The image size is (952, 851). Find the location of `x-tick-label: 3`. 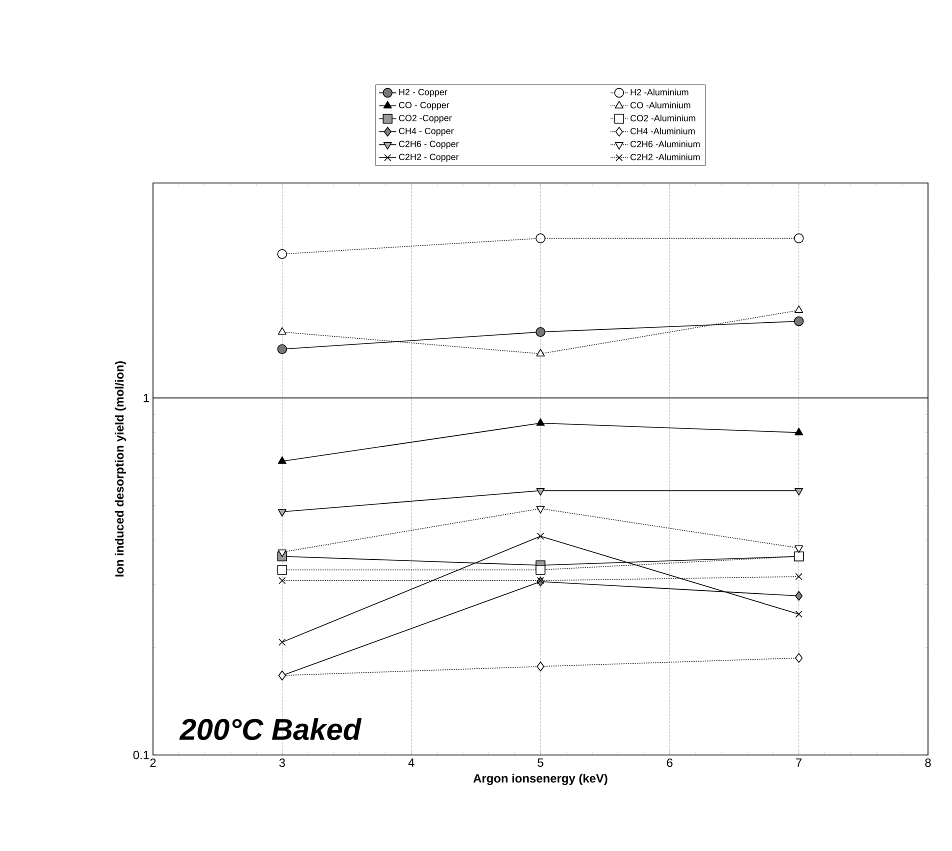

x-tick-label: 3 is located at coordinates (282, 762).